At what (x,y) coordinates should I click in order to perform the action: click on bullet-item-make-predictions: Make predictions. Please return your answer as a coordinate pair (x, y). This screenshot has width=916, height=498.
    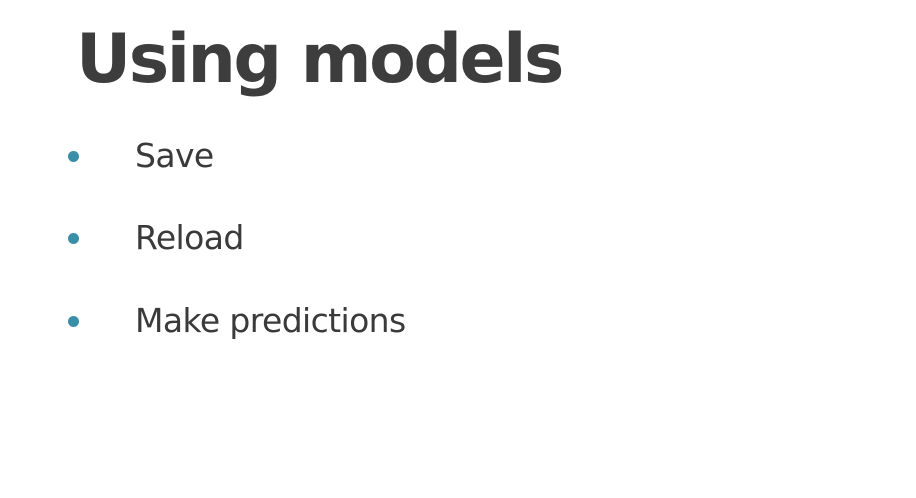
    Looking at the image, I should click on (350, 322).